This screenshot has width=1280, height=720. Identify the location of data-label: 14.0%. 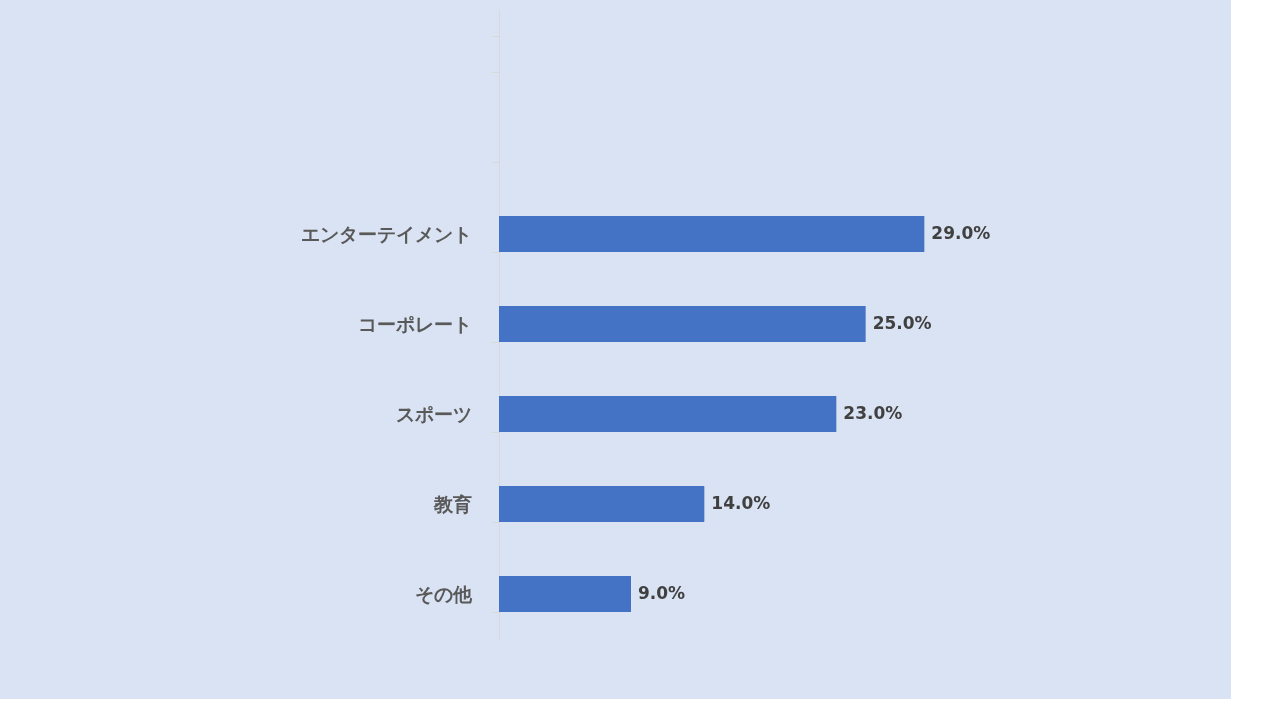
(741, 503).